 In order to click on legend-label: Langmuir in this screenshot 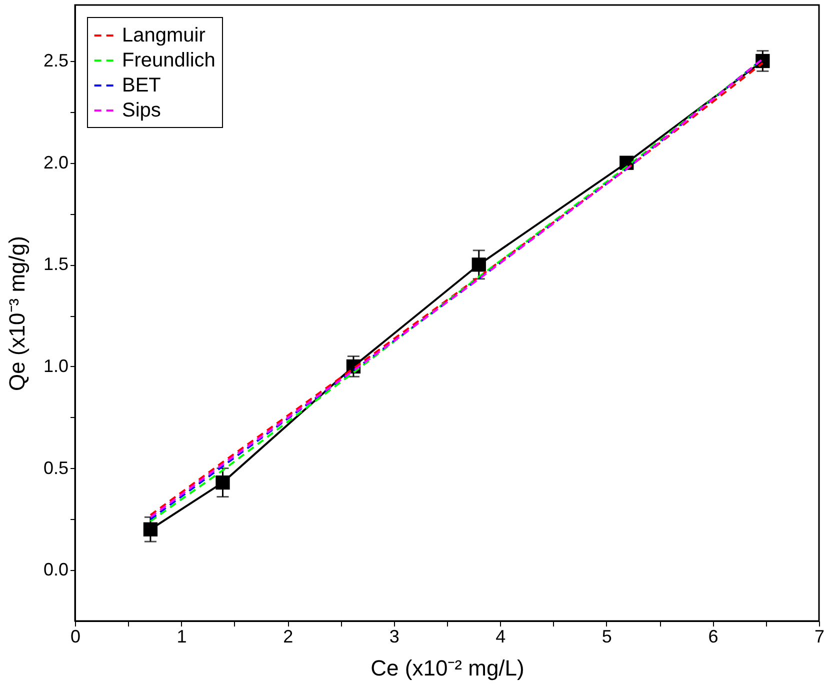, I will do `click(164, 35)`.